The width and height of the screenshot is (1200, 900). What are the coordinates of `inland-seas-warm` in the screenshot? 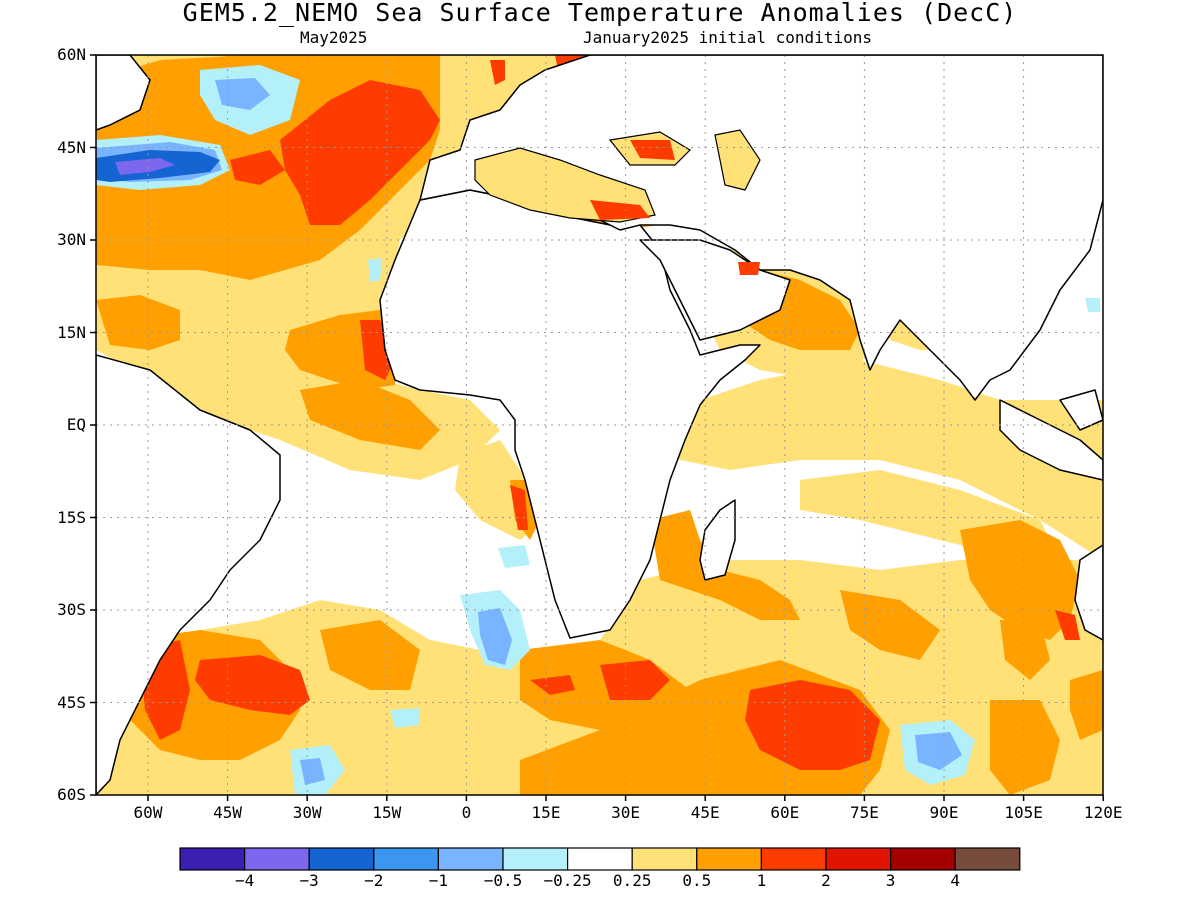 It's located at (675, 207).